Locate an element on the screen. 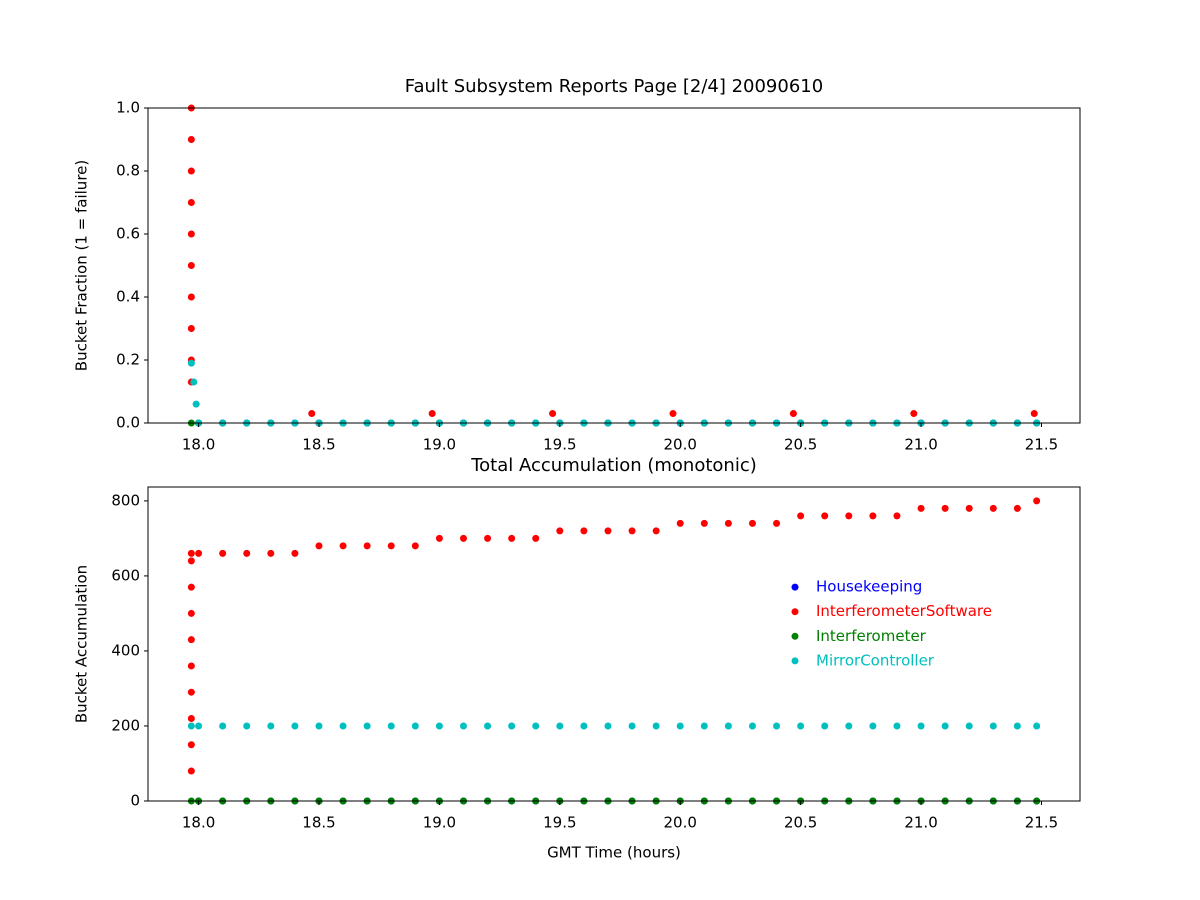 This screenshot has height=900, width=1200. x-tick-label: 19.5 is located at coordinates (559, 445).